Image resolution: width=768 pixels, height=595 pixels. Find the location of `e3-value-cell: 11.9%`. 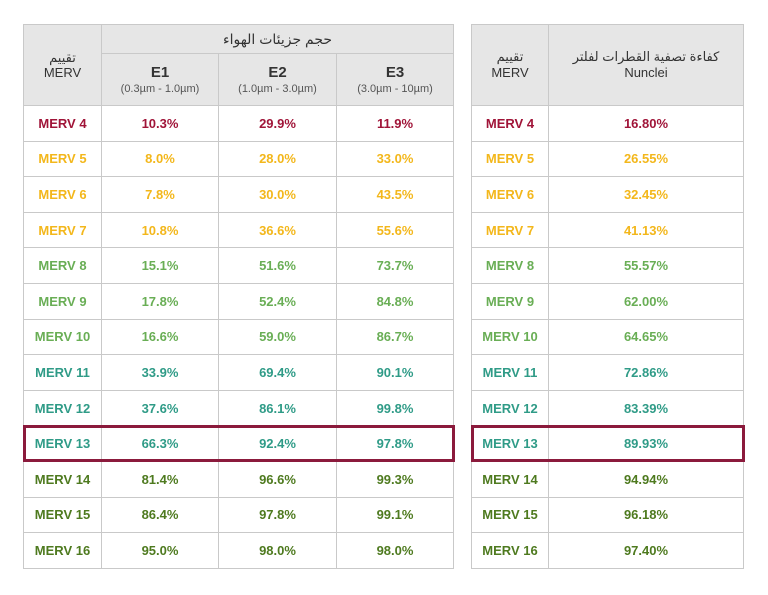

e3-value-cell: 11.9% is located at coordinates (395, 123).